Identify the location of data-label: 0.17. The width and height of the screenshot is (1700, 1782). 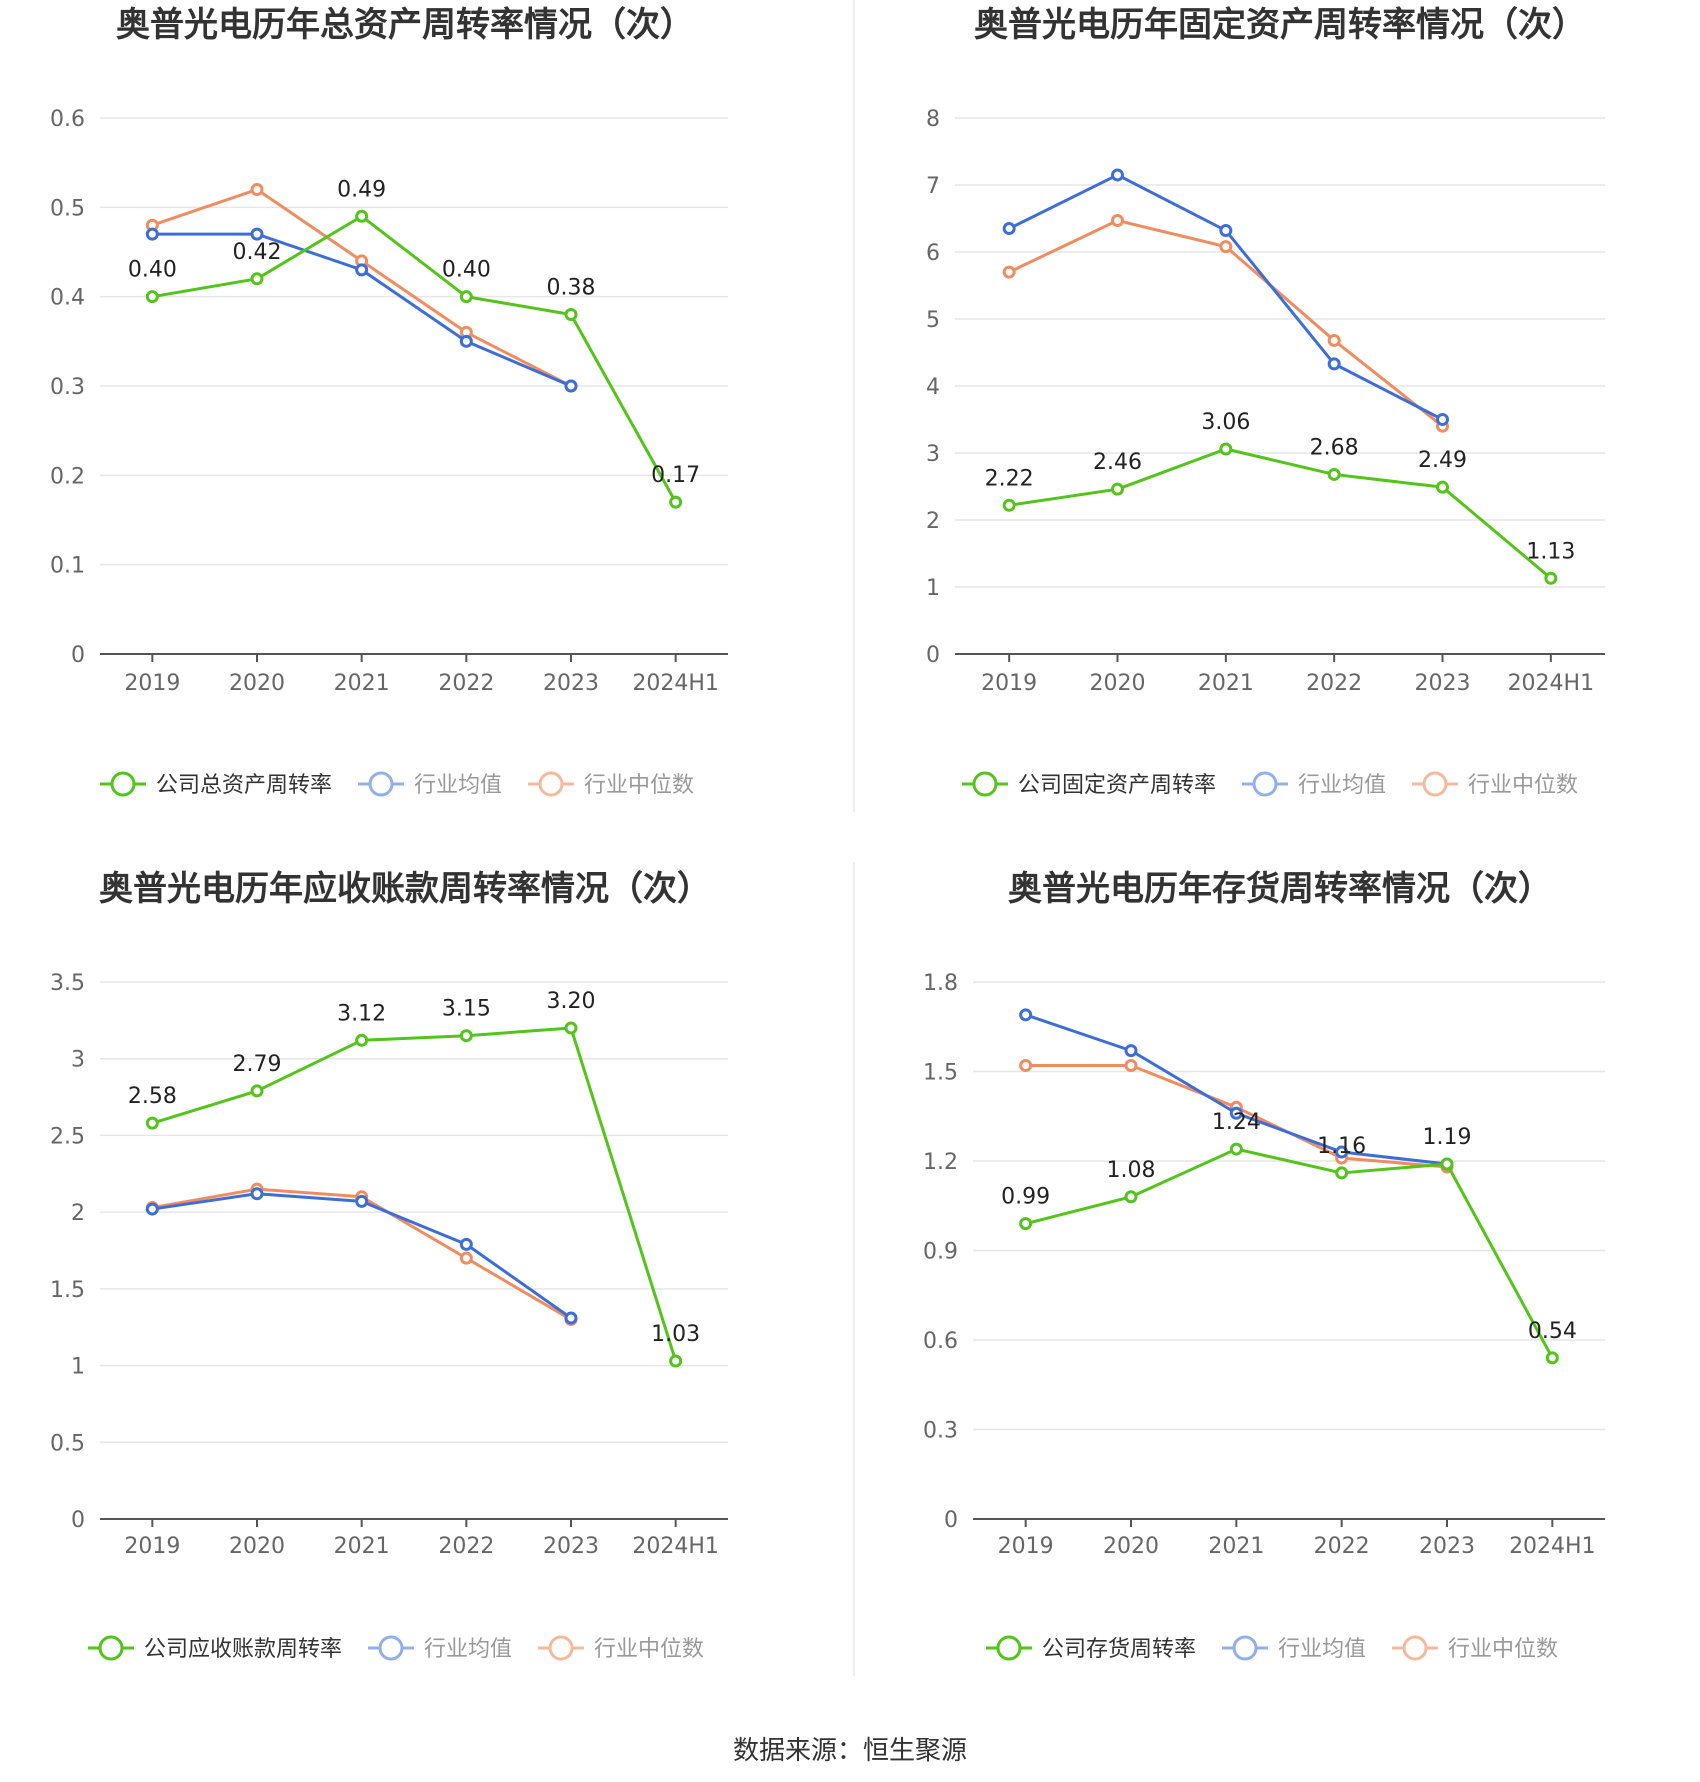
(675, 475).